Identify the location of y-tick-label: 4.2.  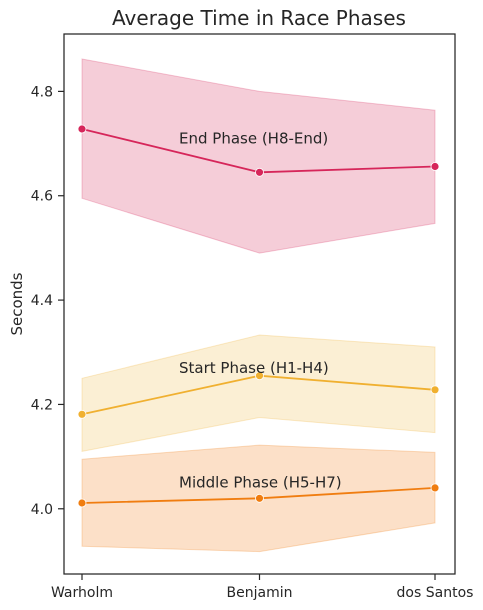
(42, 405).